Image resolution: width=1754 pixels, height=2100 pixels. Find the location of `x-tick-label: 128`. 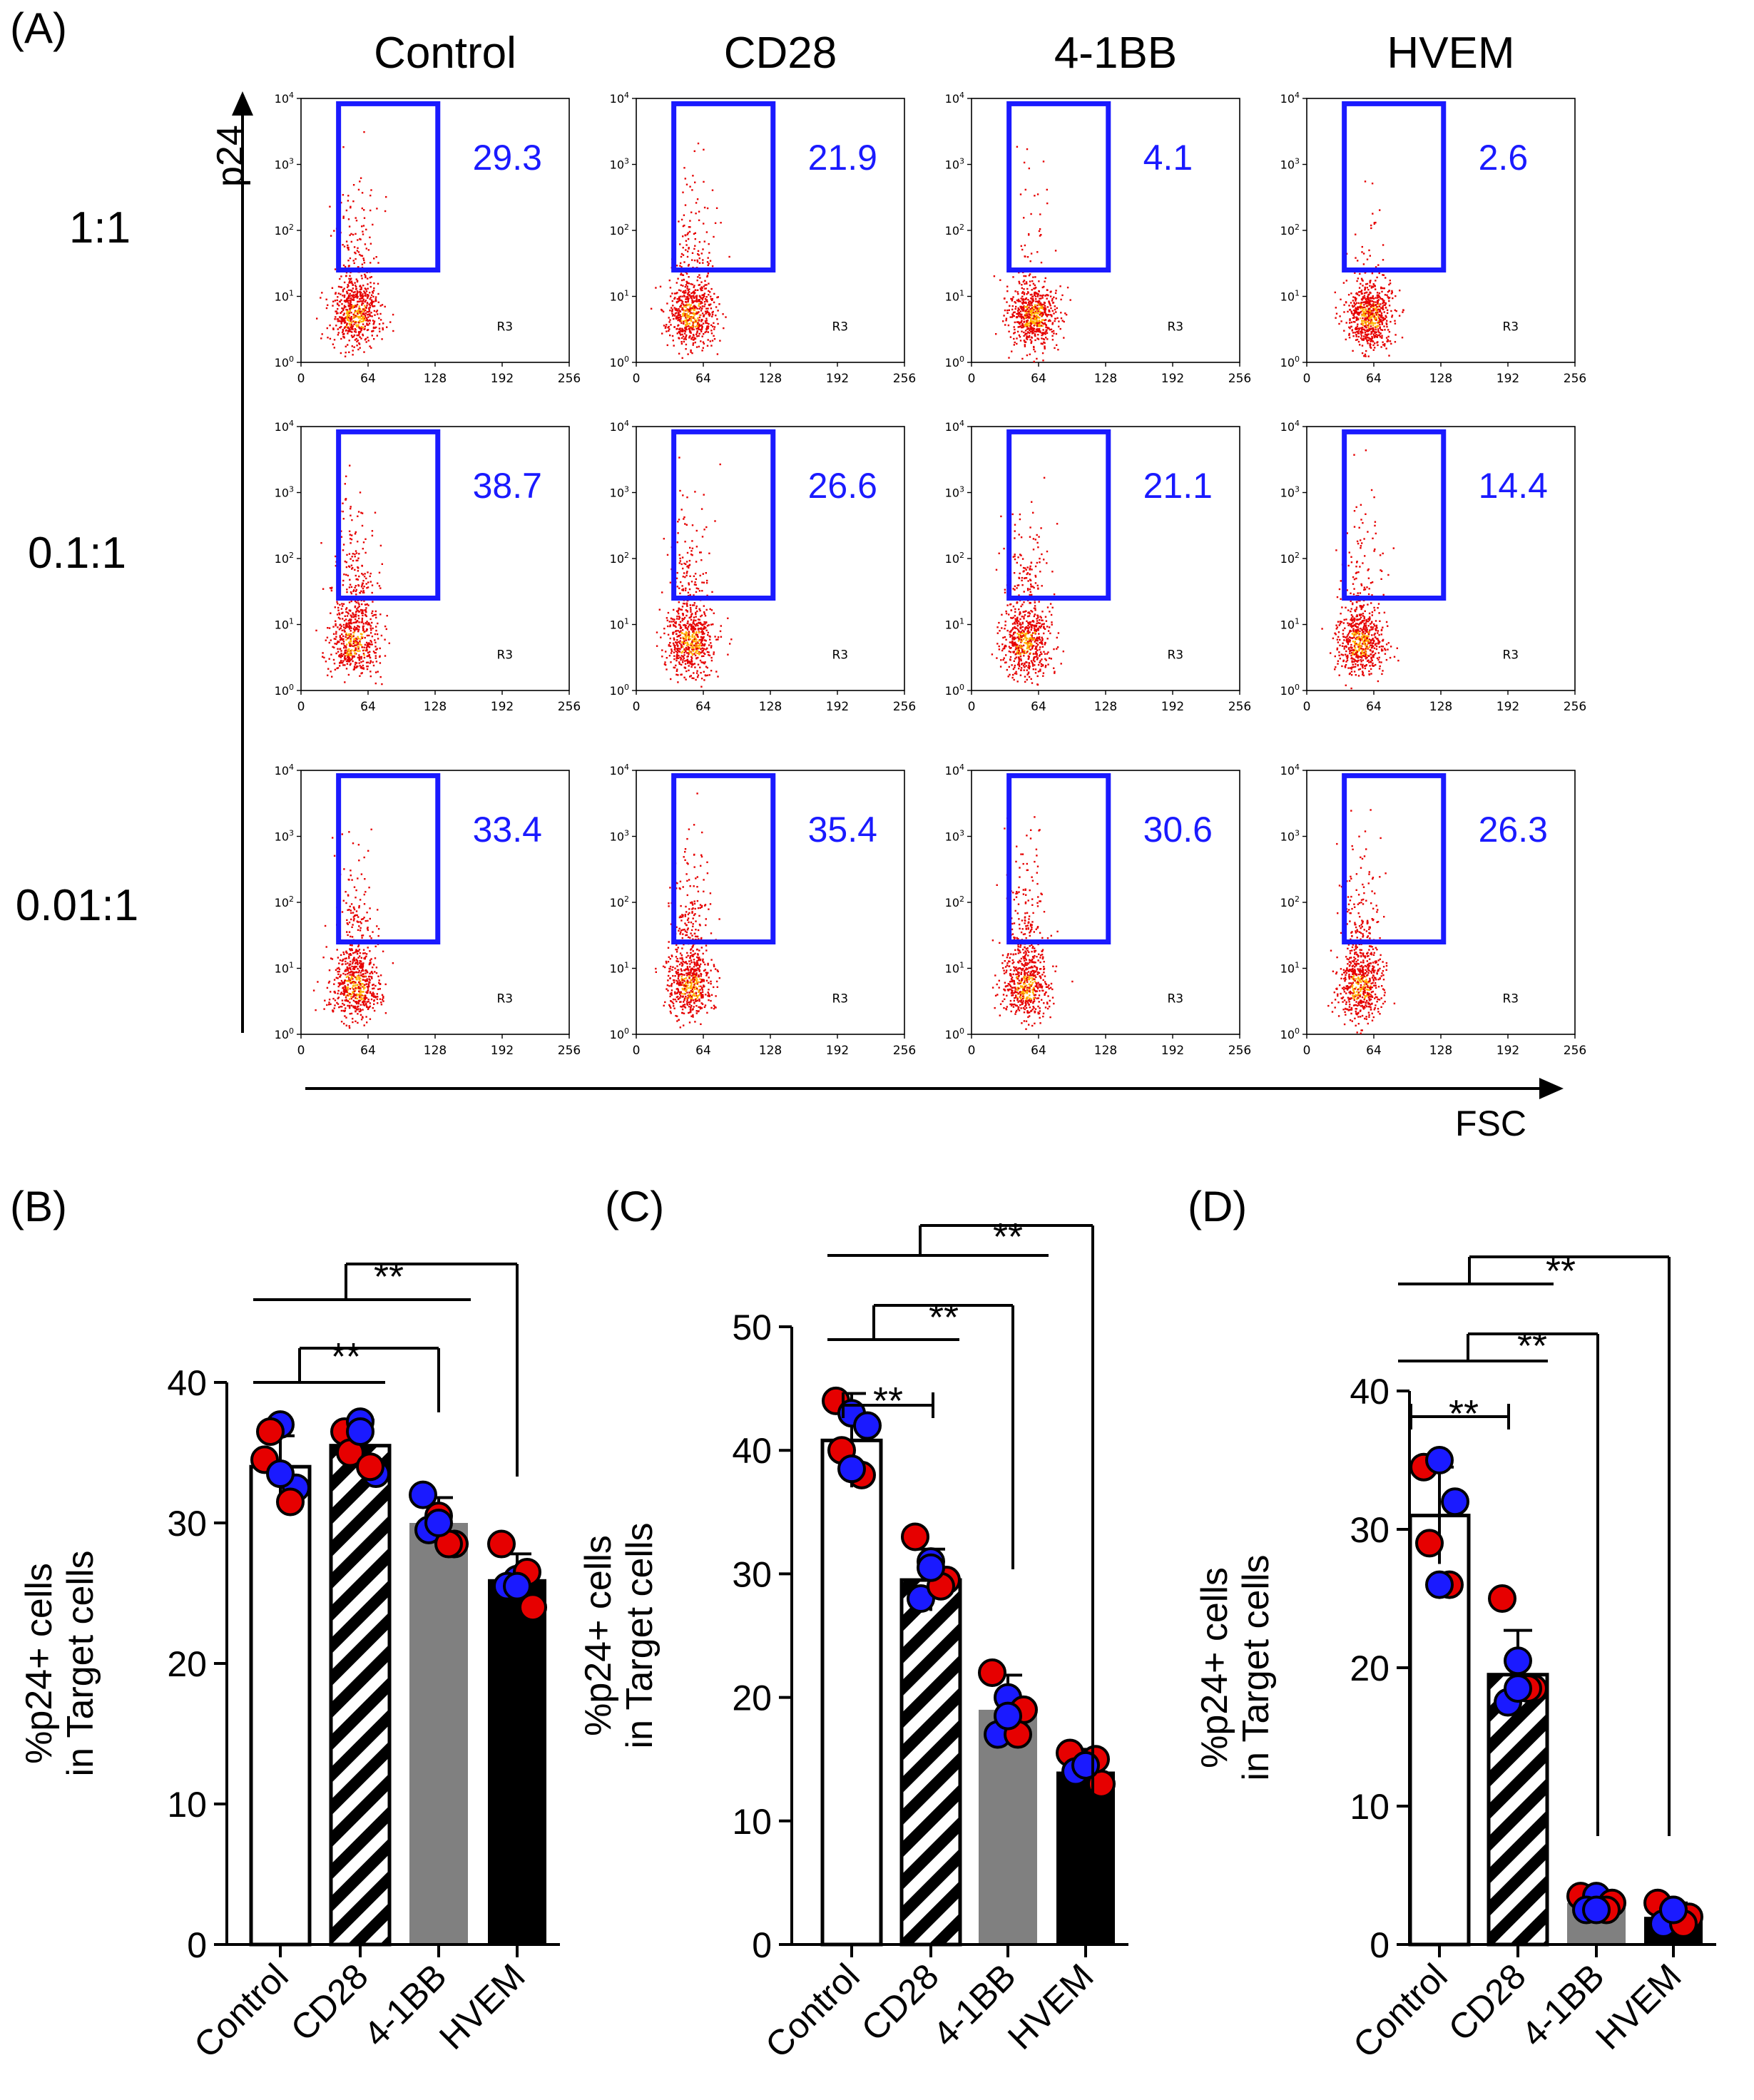

x-tick-label: 128 is located at coordinates (1441, 379).